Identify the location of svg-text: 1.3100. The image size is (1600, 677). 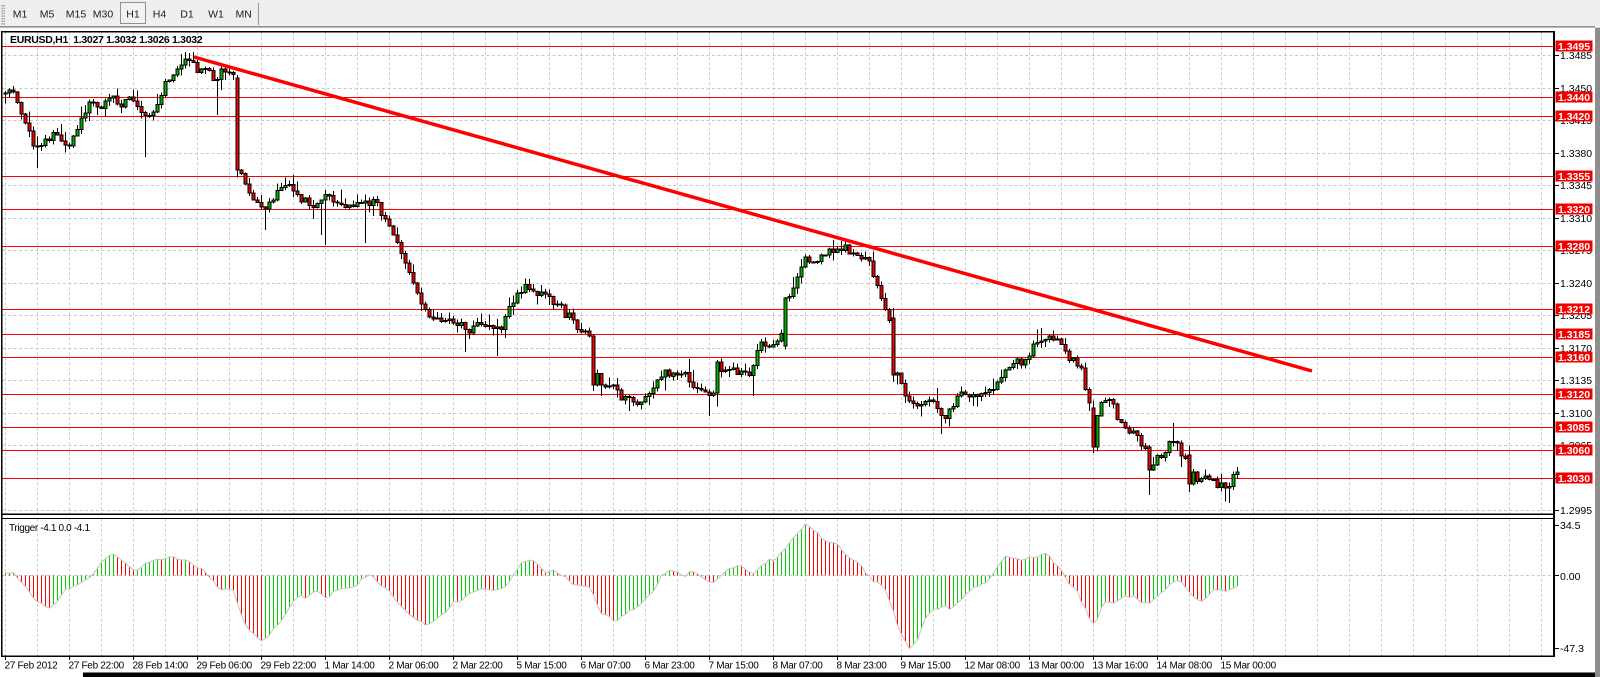
(1576, 414).